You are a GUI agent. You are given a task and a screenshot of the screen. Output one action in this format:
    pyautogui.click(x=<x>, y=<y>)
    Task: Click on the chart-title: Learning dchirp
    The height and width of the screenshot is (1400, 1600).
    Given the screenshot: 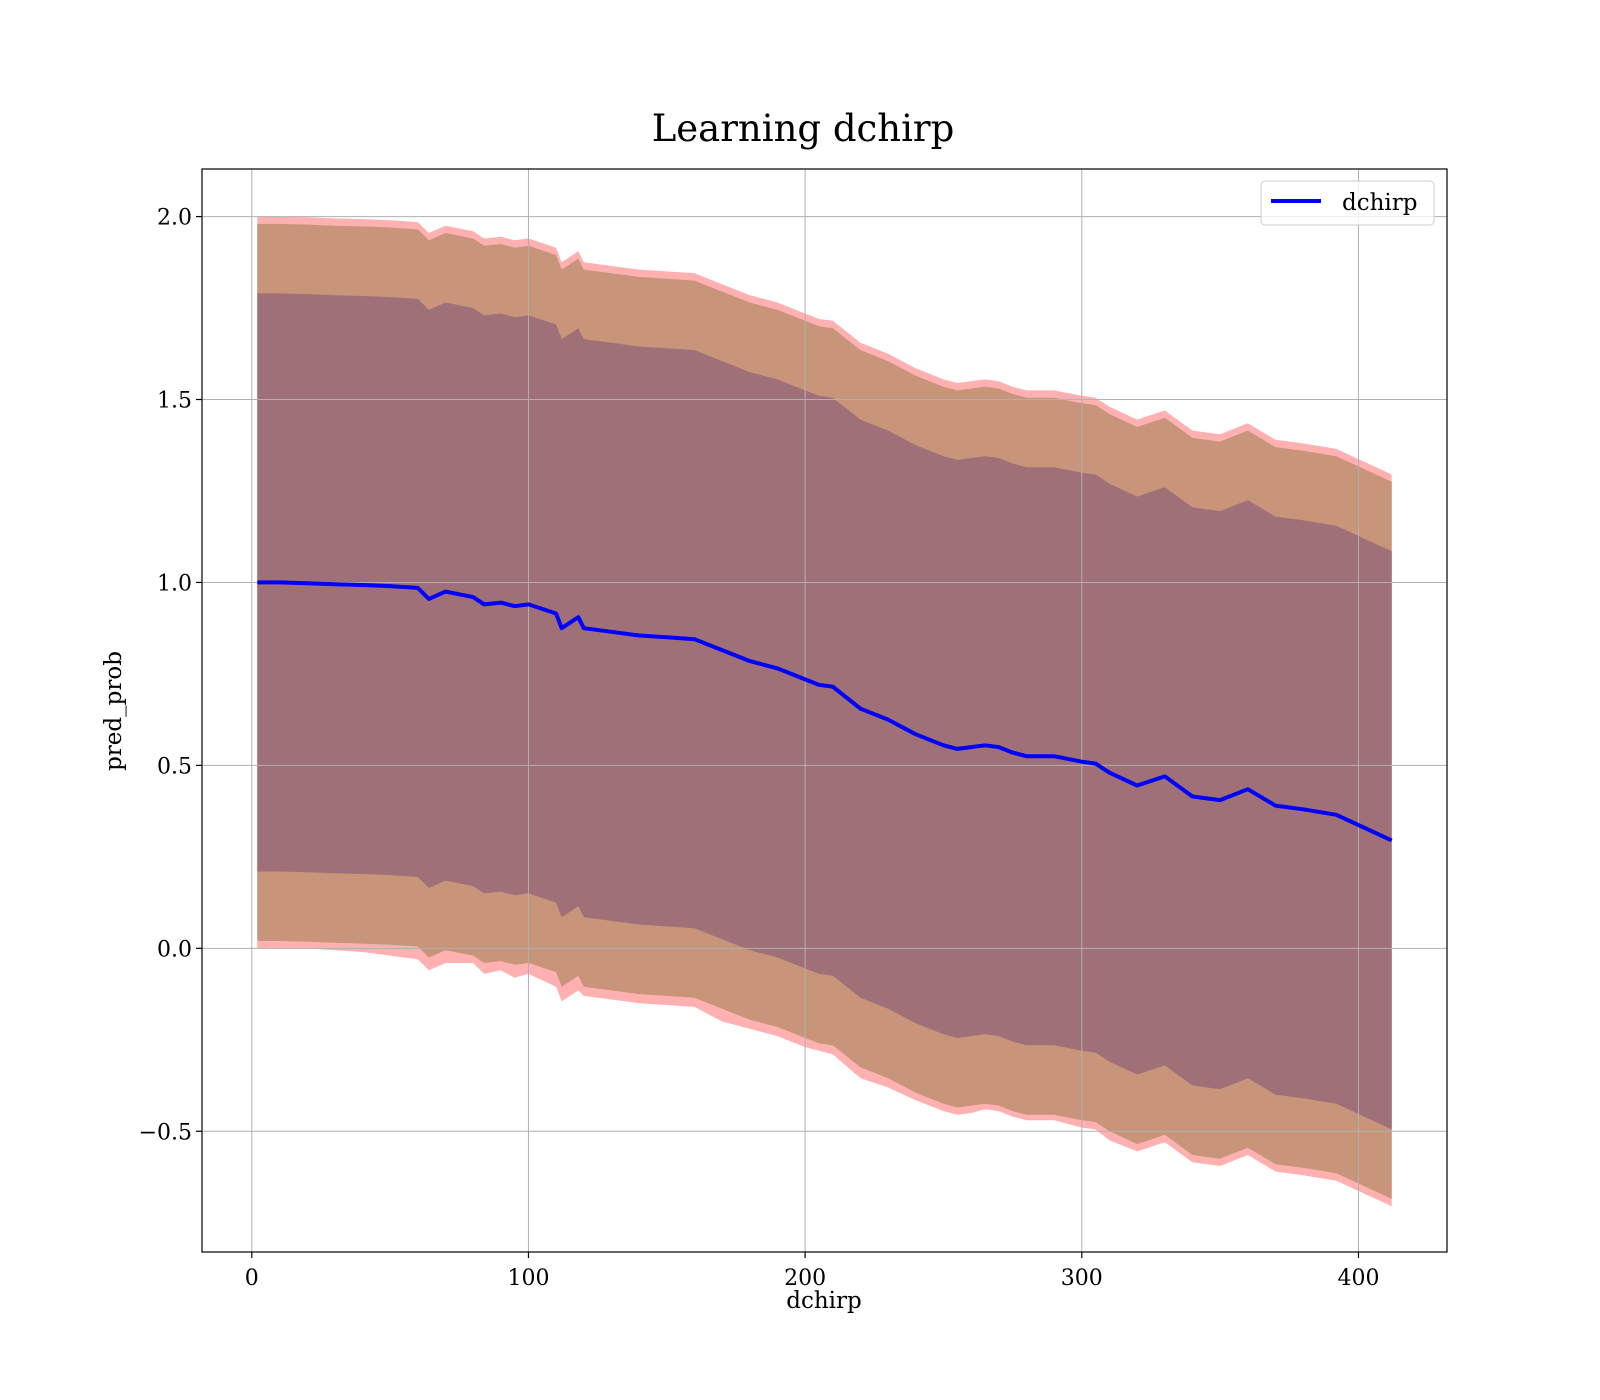 What is the action you would take?
    pyautogui.click(x=803, y=128)
    